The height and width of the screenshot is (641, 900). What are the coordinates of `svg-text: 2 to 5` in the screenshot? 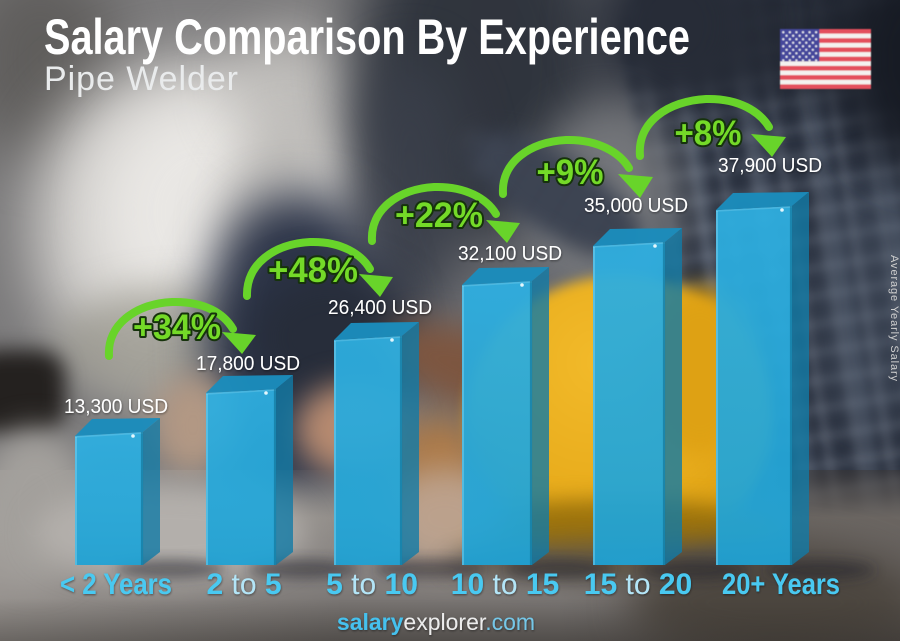 It's located at (243, 584).